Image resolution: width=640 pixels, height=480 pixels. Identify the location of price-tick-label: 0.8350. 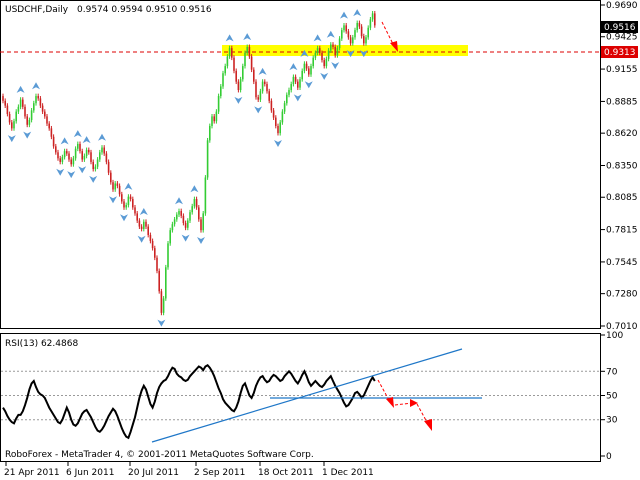
(622, 167).